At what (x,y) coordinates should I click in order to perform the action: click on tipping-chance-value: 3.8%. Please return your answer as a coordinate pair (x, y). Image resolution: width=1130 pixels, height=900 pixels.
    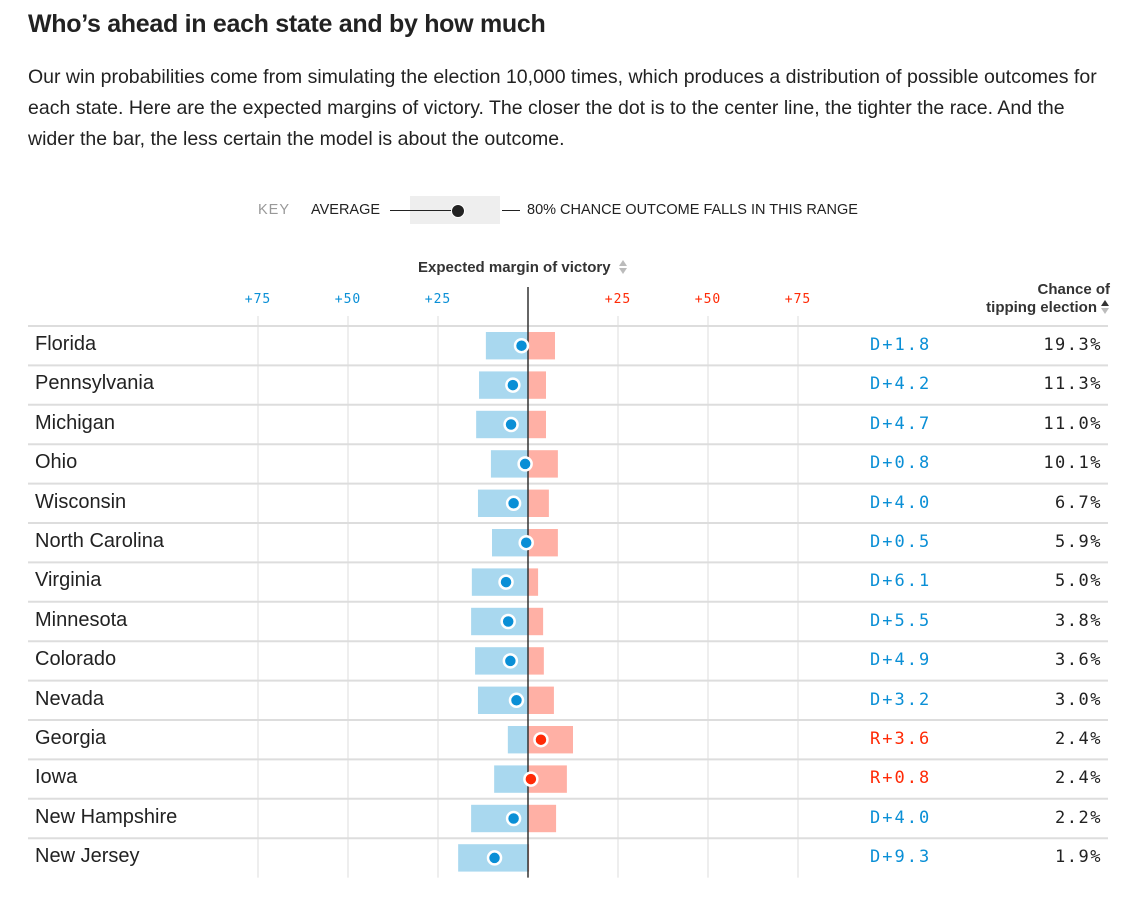
    Looking at the image, I should click on (1078, 620).